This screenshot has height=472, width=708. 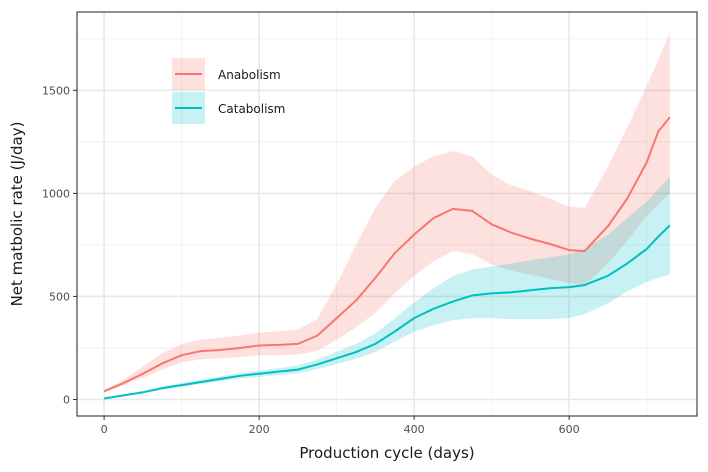 What do you see at coordinates (104, 429) in the screenshot?
I see `x-tick-label: 0` at bounding box center [104, 429].